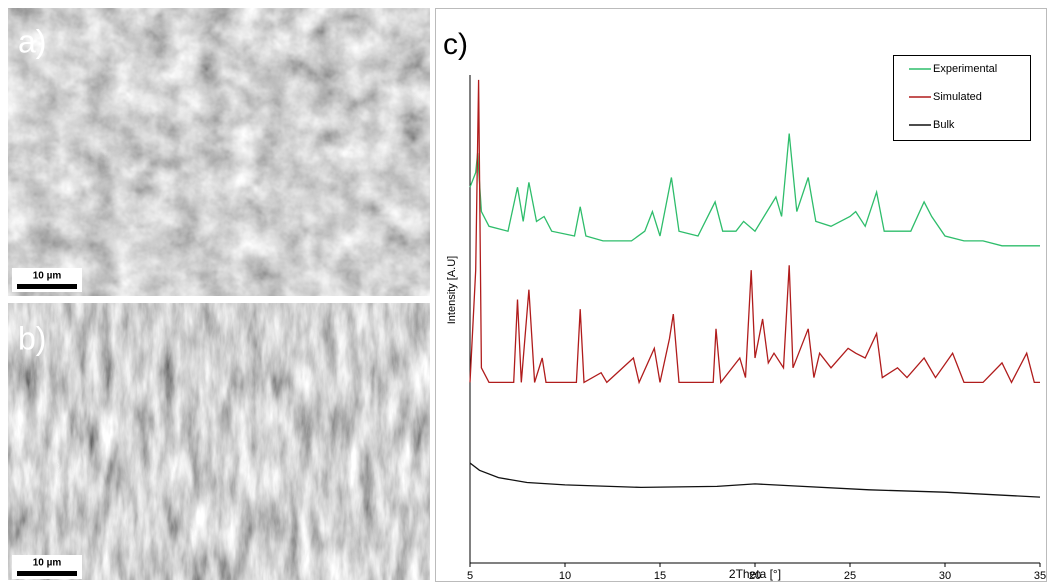  Describe the element at coordinates (965, 69) in the screenshot. I see `legend-label: Experimental` at that location.